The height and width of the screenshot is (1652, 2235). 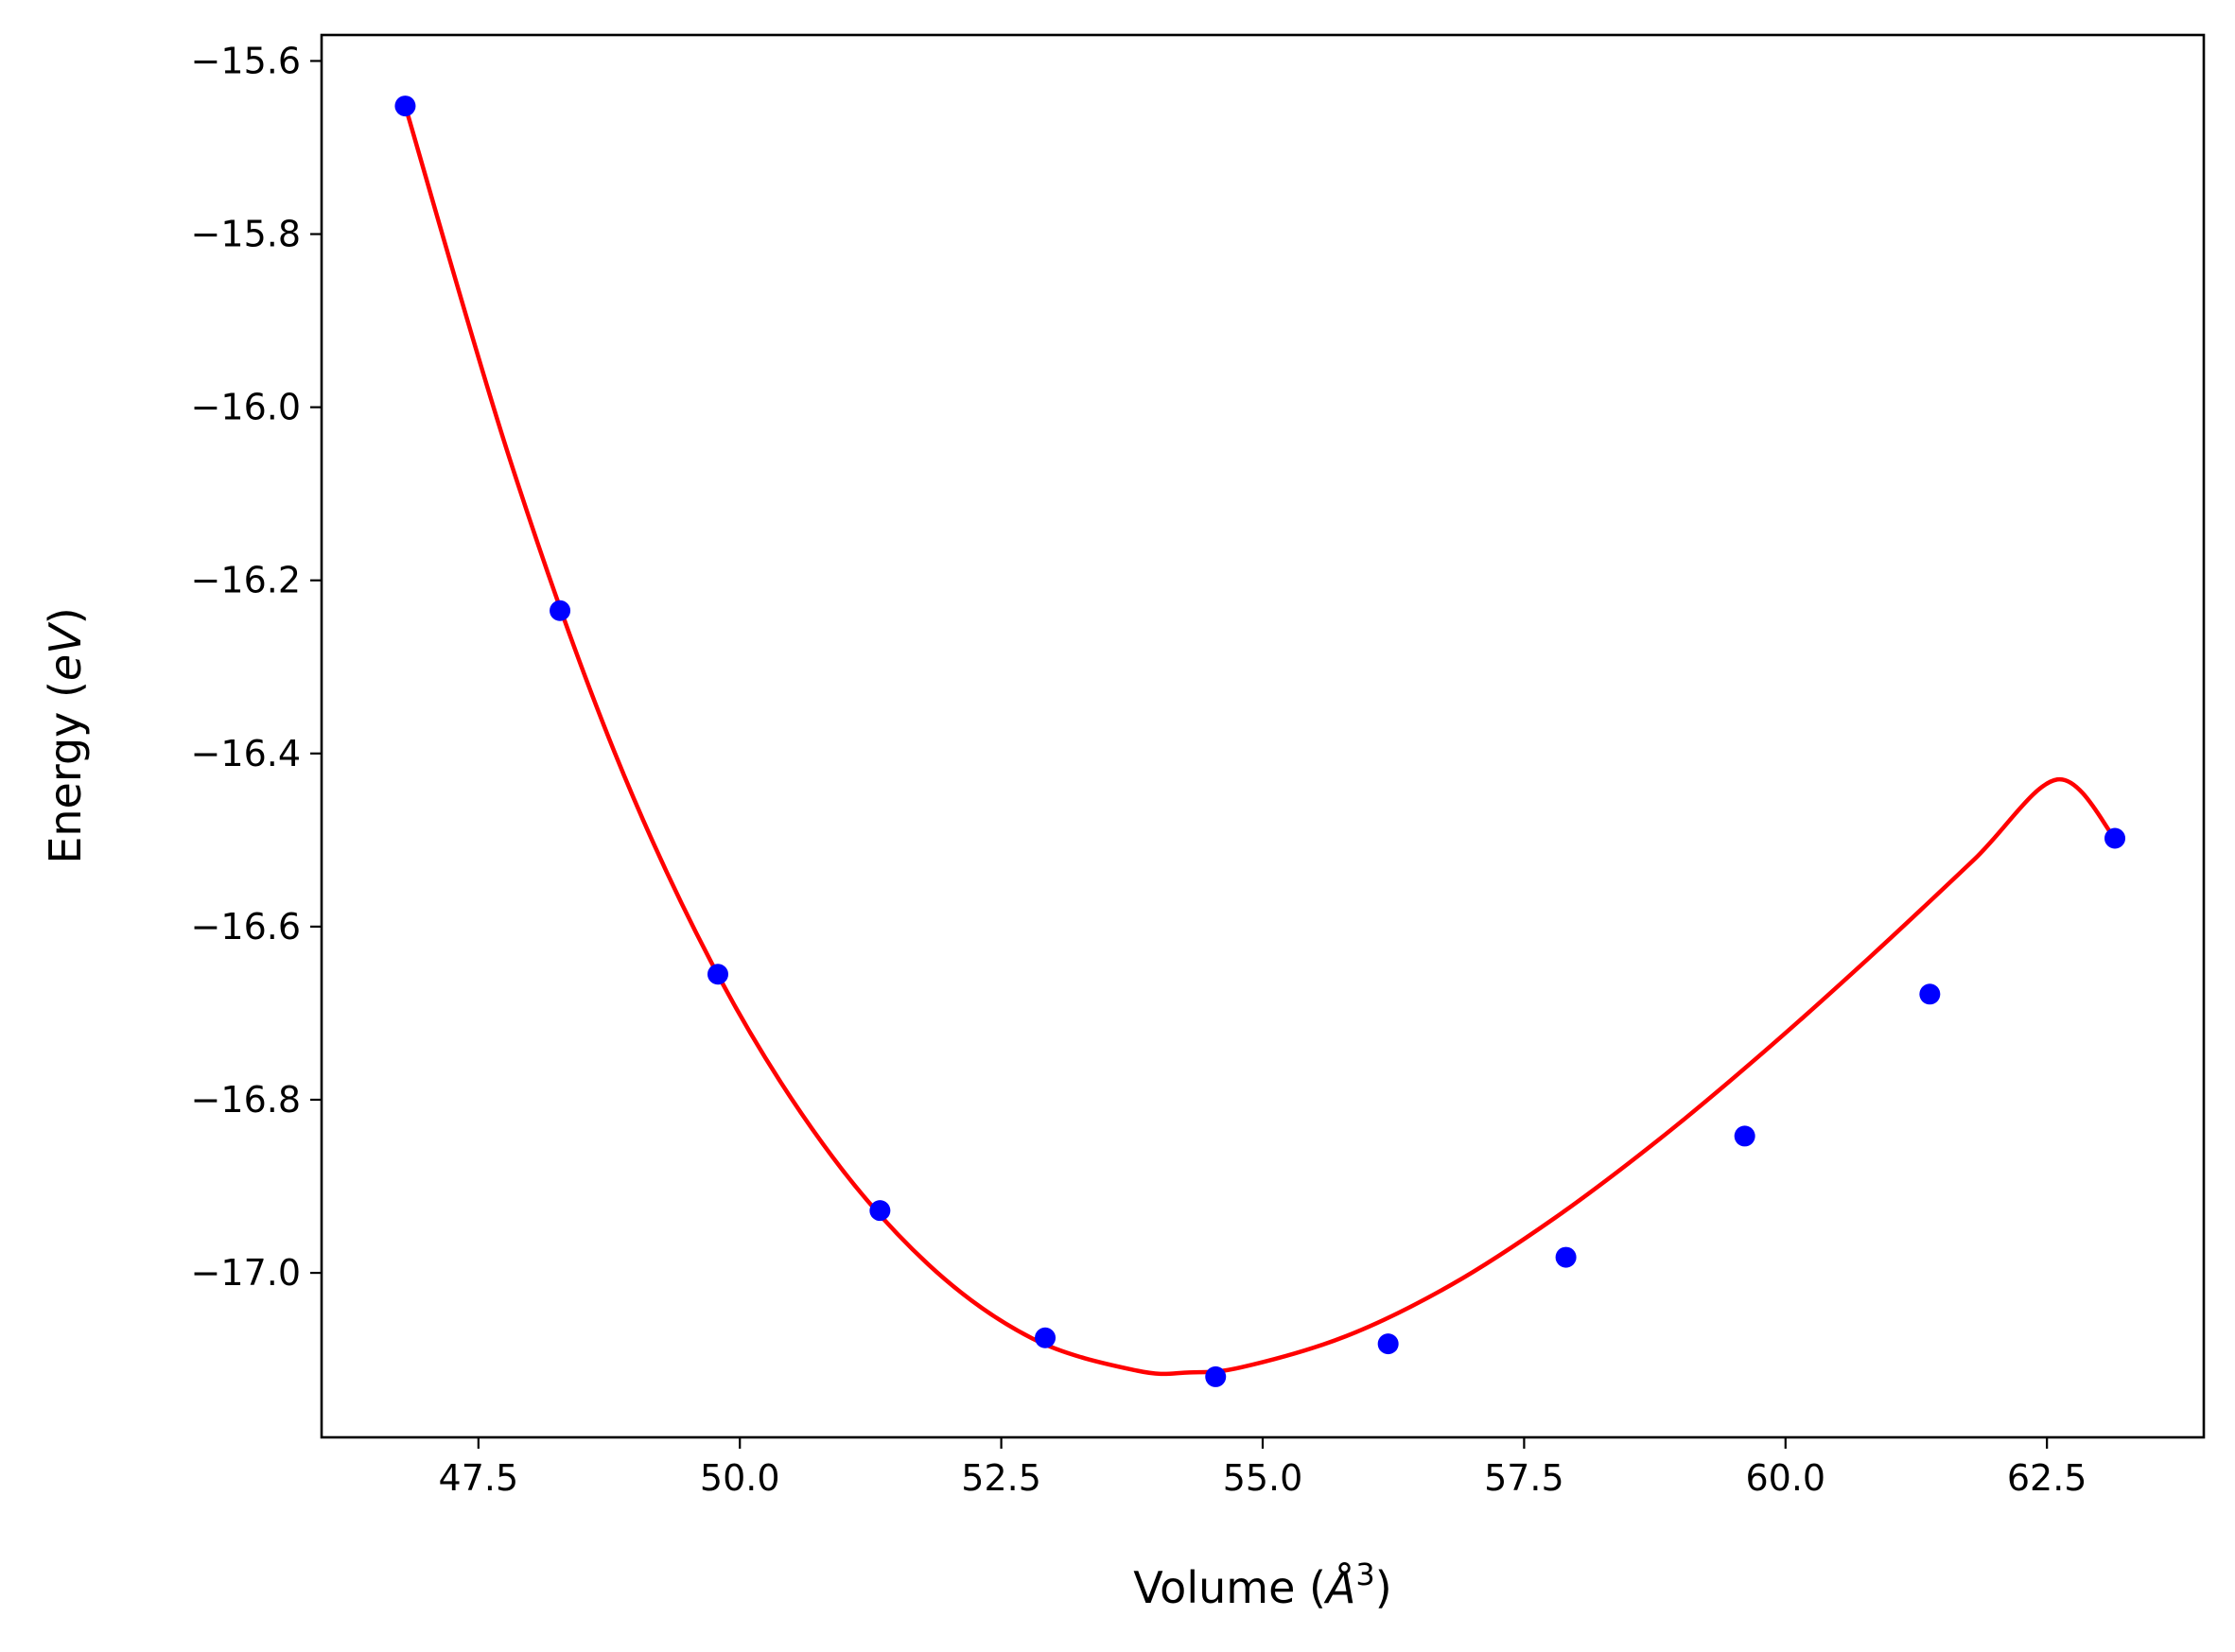 I want to click on y-tick-label: −15.8, so click(x=246, y=235).